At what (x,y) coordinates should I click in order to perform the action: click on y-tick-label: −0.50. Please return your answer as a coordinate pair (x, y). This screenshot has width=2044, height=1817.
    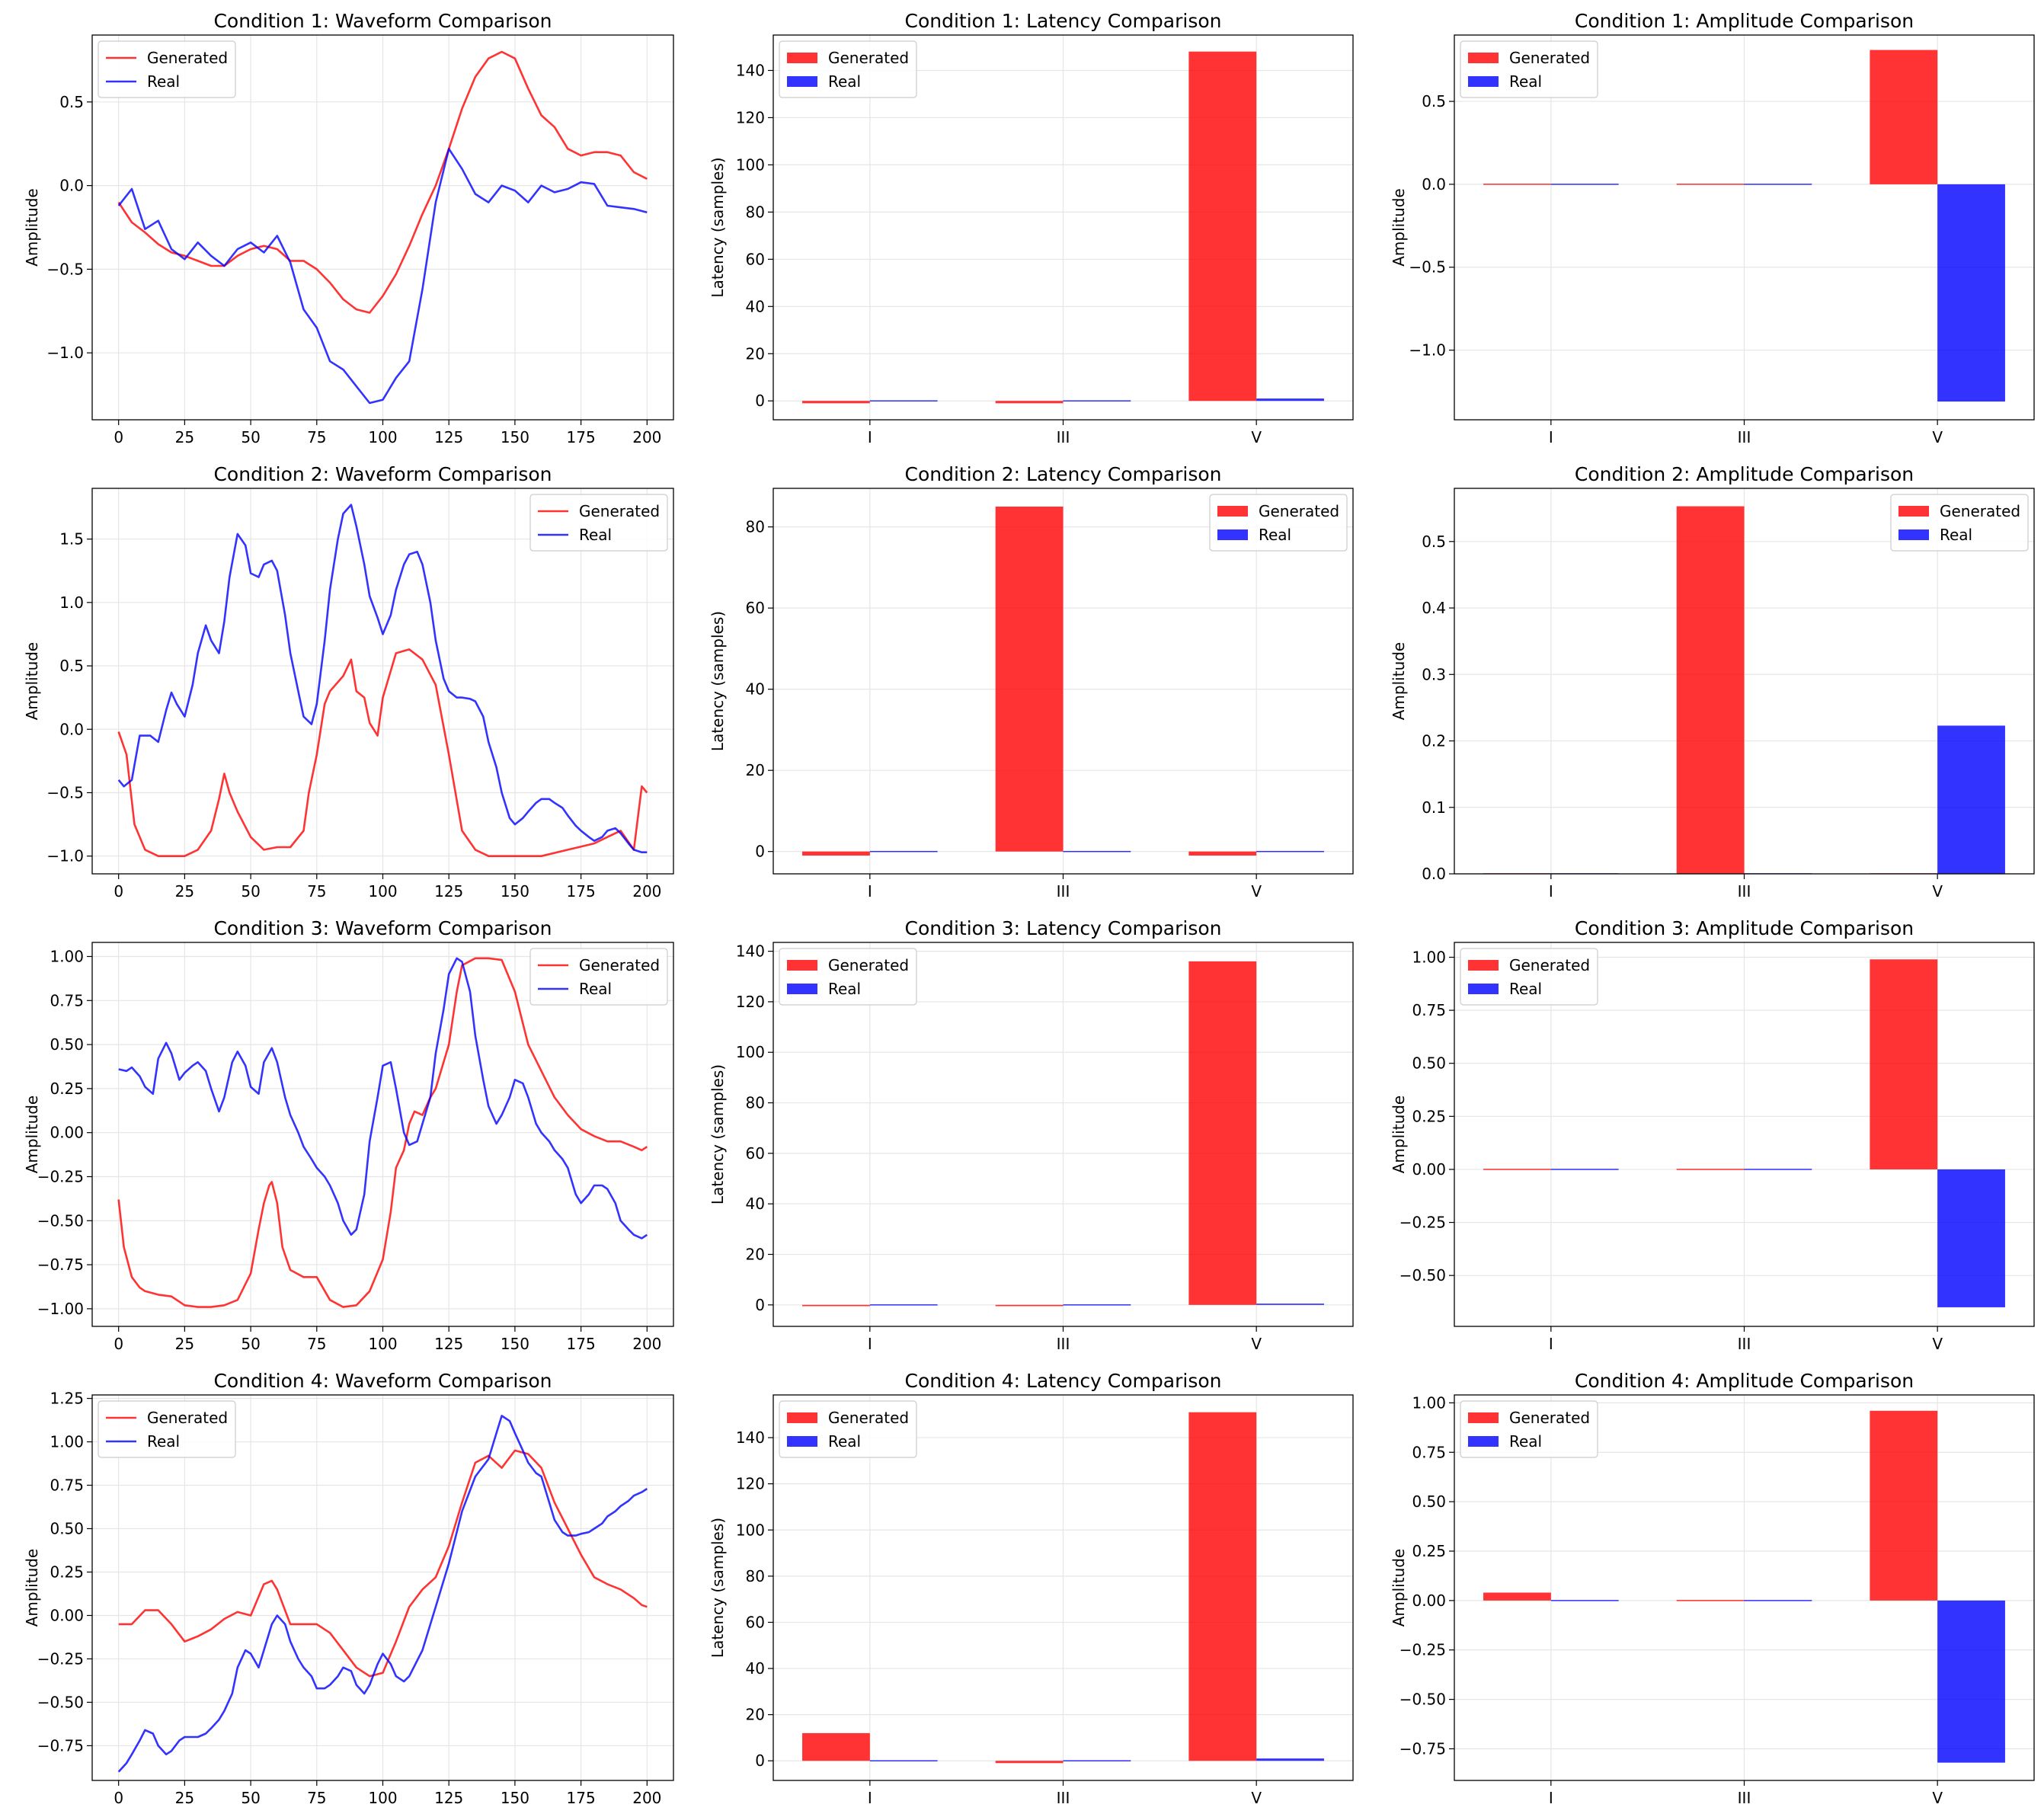
    Looking at the image, I should click on (60, 1220).